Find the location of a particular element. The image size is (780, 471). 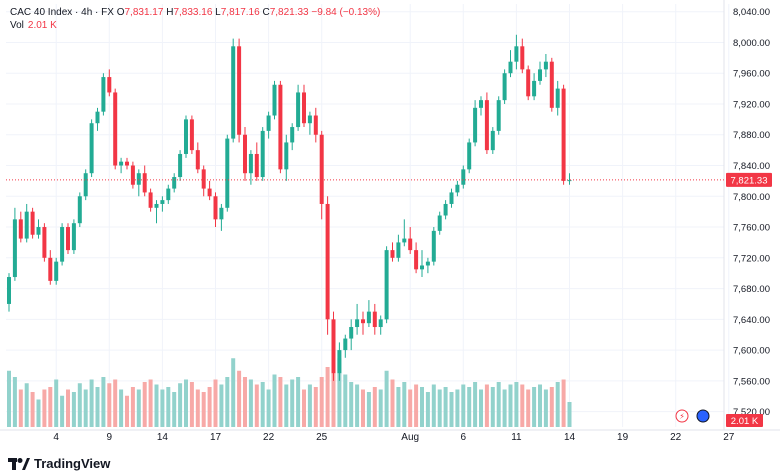

y-tick-label: 7,600.00 is located at coordinates (751, 351).